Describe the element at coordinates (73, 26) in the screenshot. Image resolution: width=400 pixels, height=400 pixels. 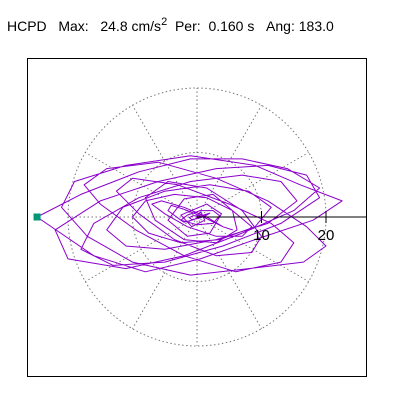
I see `max-label: Max:` at that location.